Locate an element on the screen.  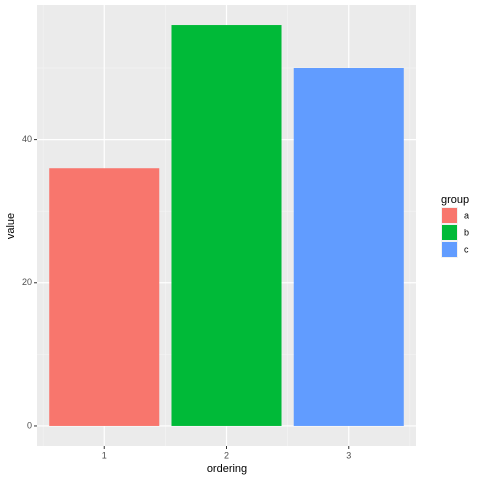
legend-label: c is located at coordinates (466, 249).